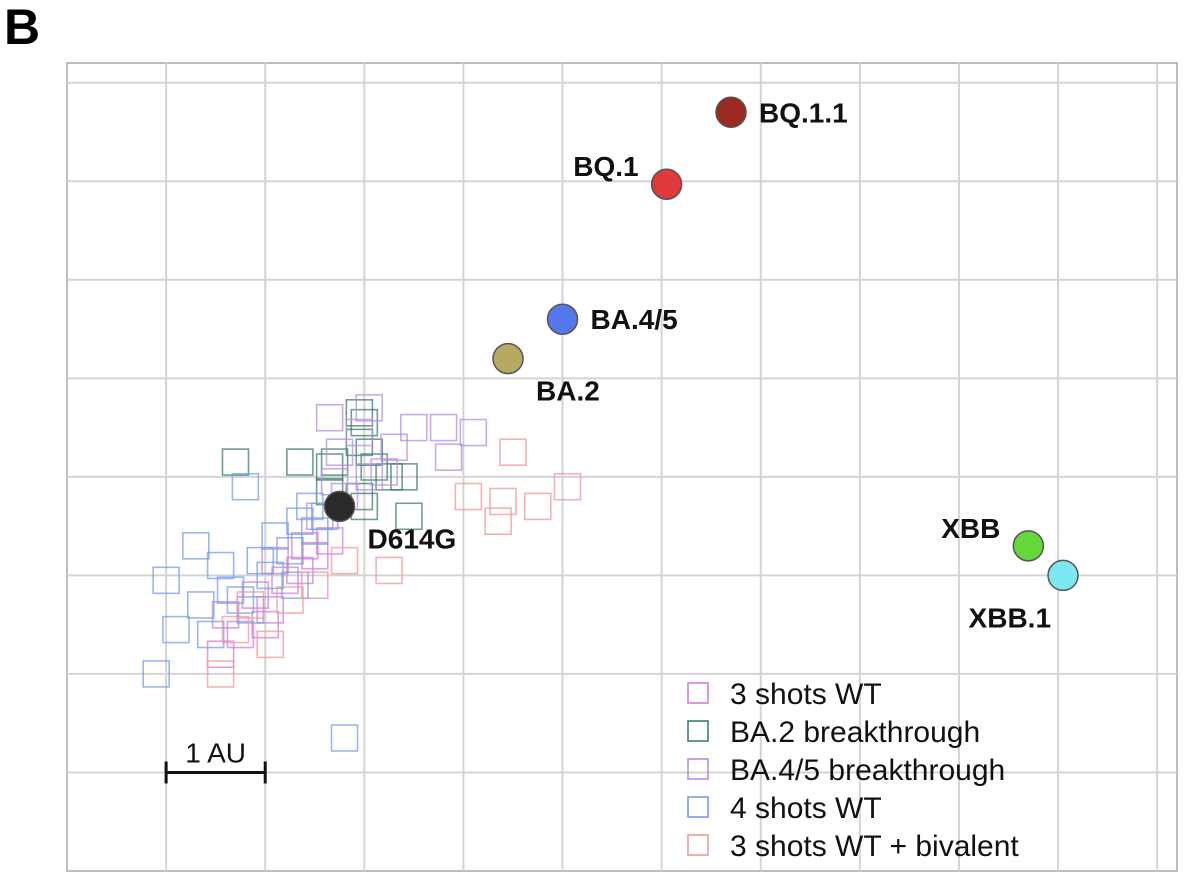 This screenshot has height=895, width=1200. What do you see at coordinates (1010, 617) in the screenshot?
I see `antigen-label: XBB.1` at bounding box center [1010, 617].